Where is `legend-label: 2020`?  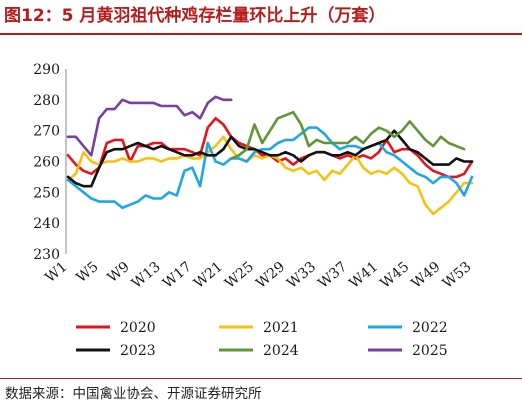
legend-label: 2020 is located at coordinates (138, 328).